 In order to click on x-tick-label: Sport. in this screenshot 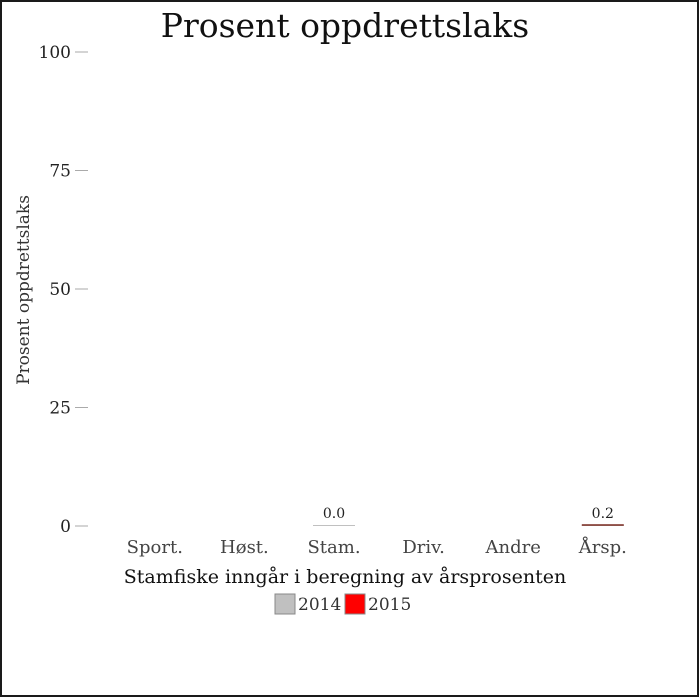, I will do `click(155, 547)`.